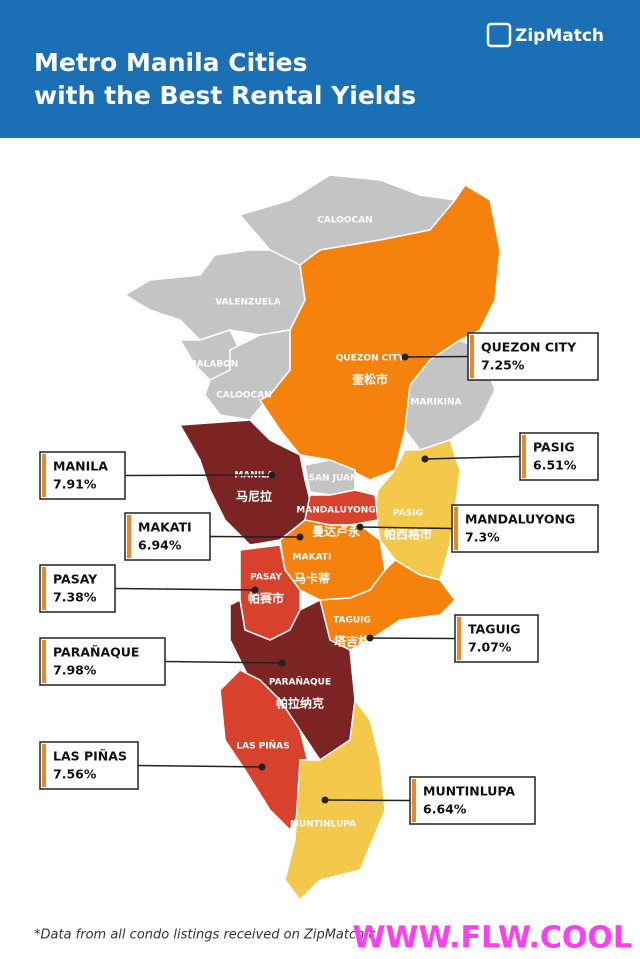 The width and height of the screenshot is (640, 959). What do you see at coordinates (262, 746) in the screenshot?
I see `map-label: LAS PIÑAS` at bounding box center [262, 746].